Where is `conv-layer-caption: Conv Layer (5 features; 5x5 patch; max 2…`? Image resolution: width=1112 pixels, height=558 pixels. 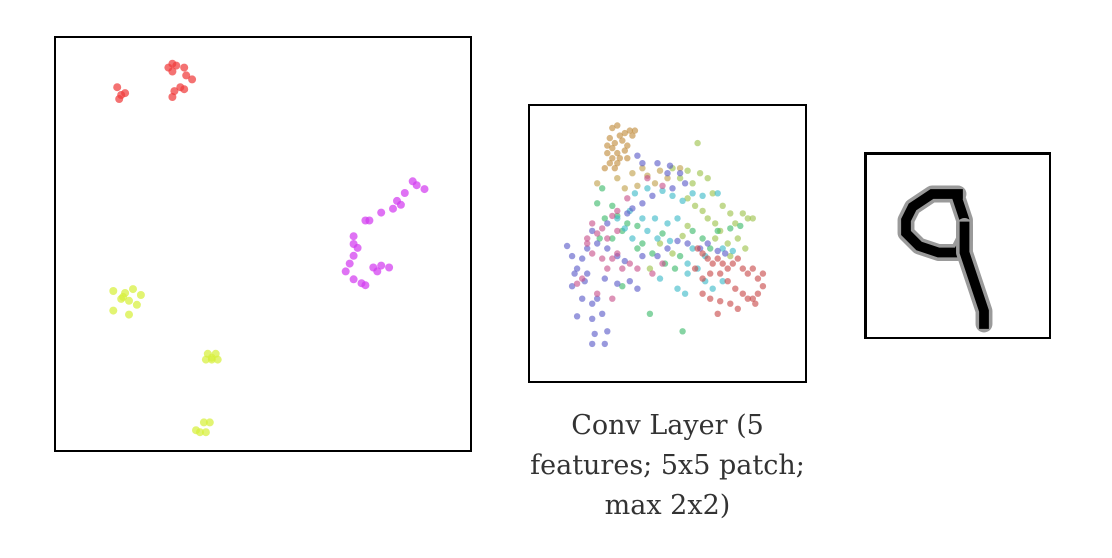 conv-layer-caption: Conv Layer (5 features; 5x5 patch; max 2… is located at coordinates (667, 466).